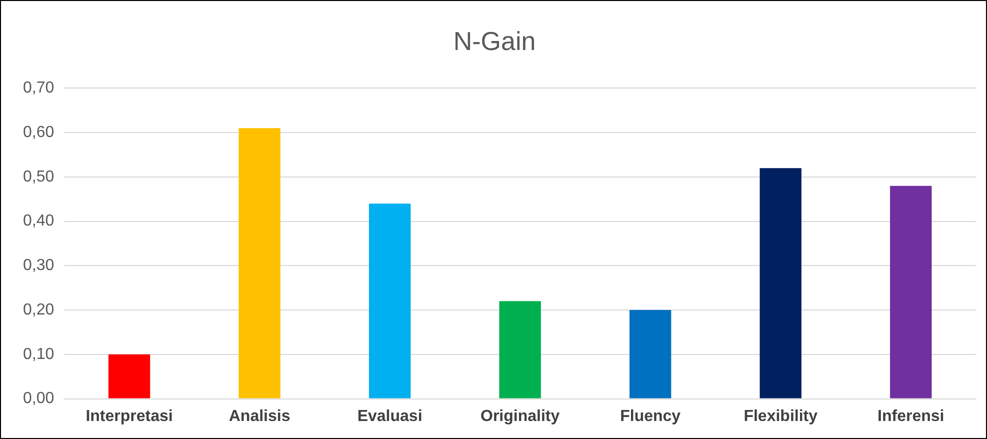  What do you see at coordinates (259, 416) in the screenshot?
I see `x-tick-label: Analisis` at bounding box center [259, 416].